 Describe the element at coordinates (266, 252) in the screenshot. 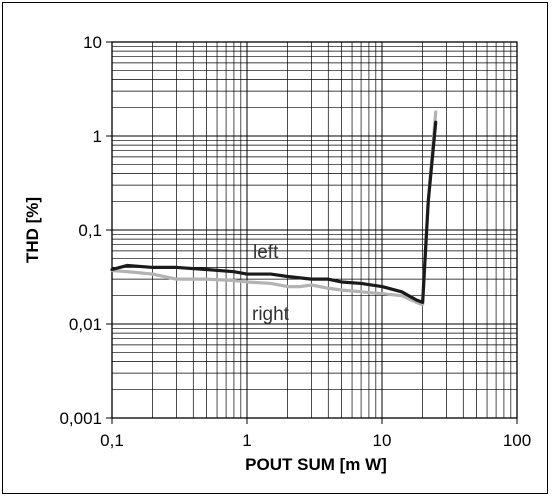

I see `series-label-left: left` at that location.